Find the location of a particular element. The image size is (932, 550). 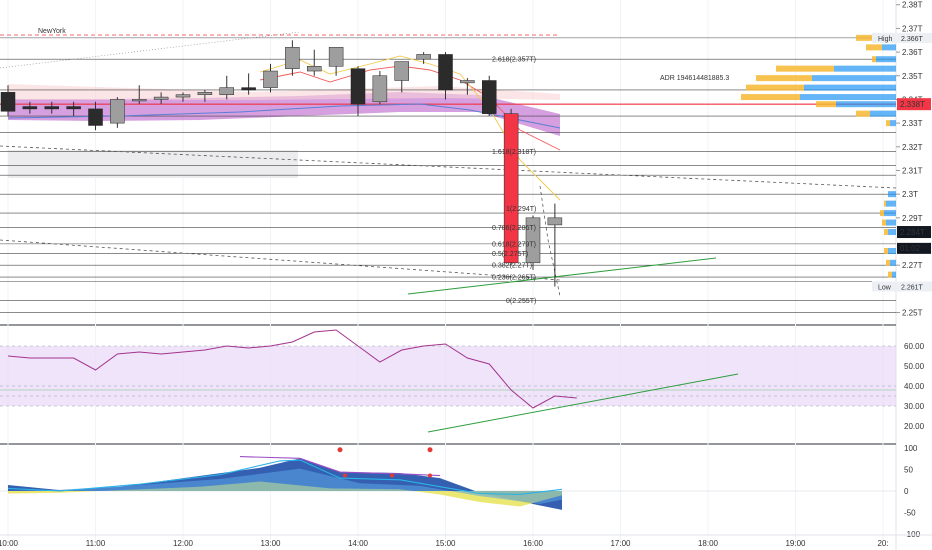

rsi-line is located at coordinates (292, 369).